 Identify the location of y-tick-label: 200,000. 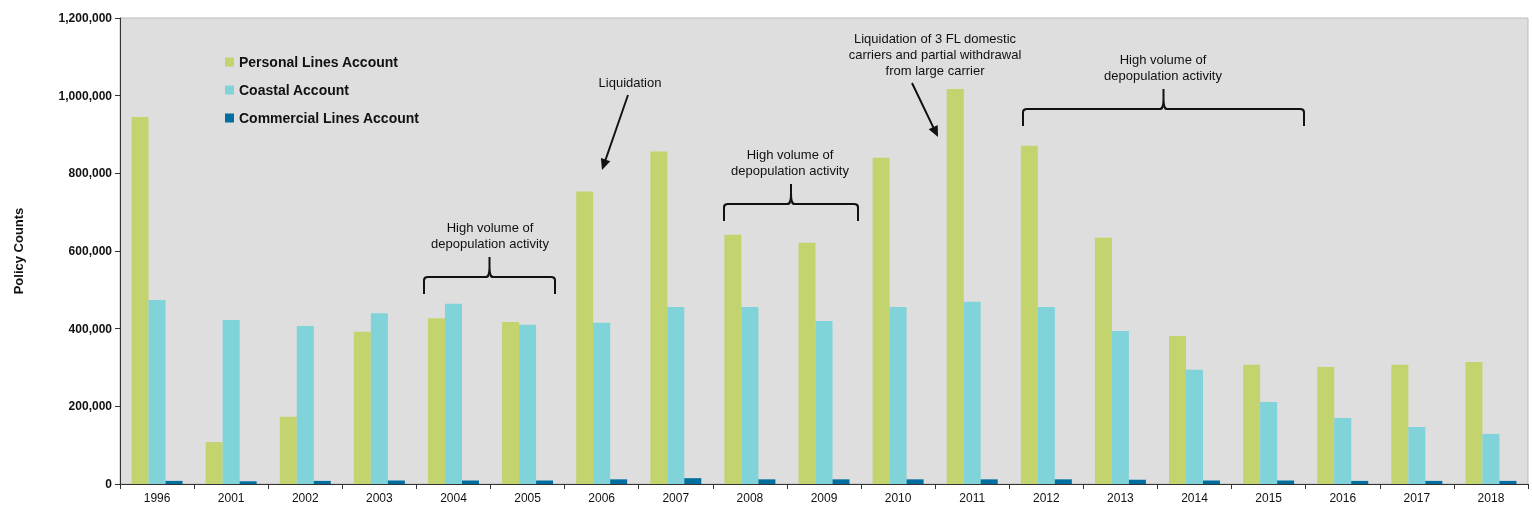
(90, 406).